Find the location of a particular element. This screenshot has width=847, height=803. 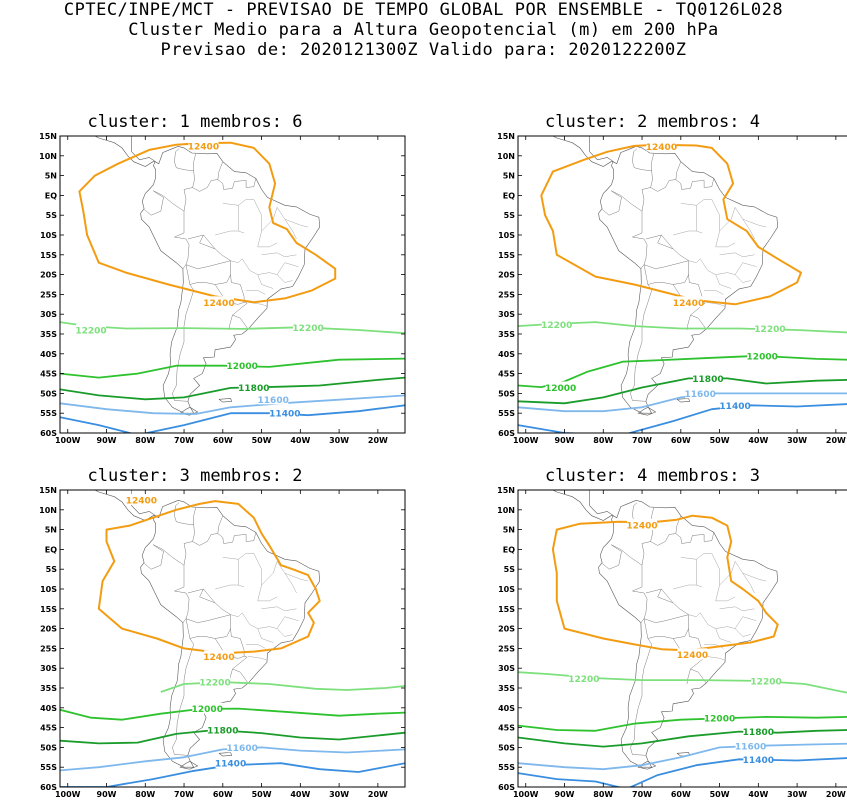

coastline-central-america is located at coordinates (566, 505).